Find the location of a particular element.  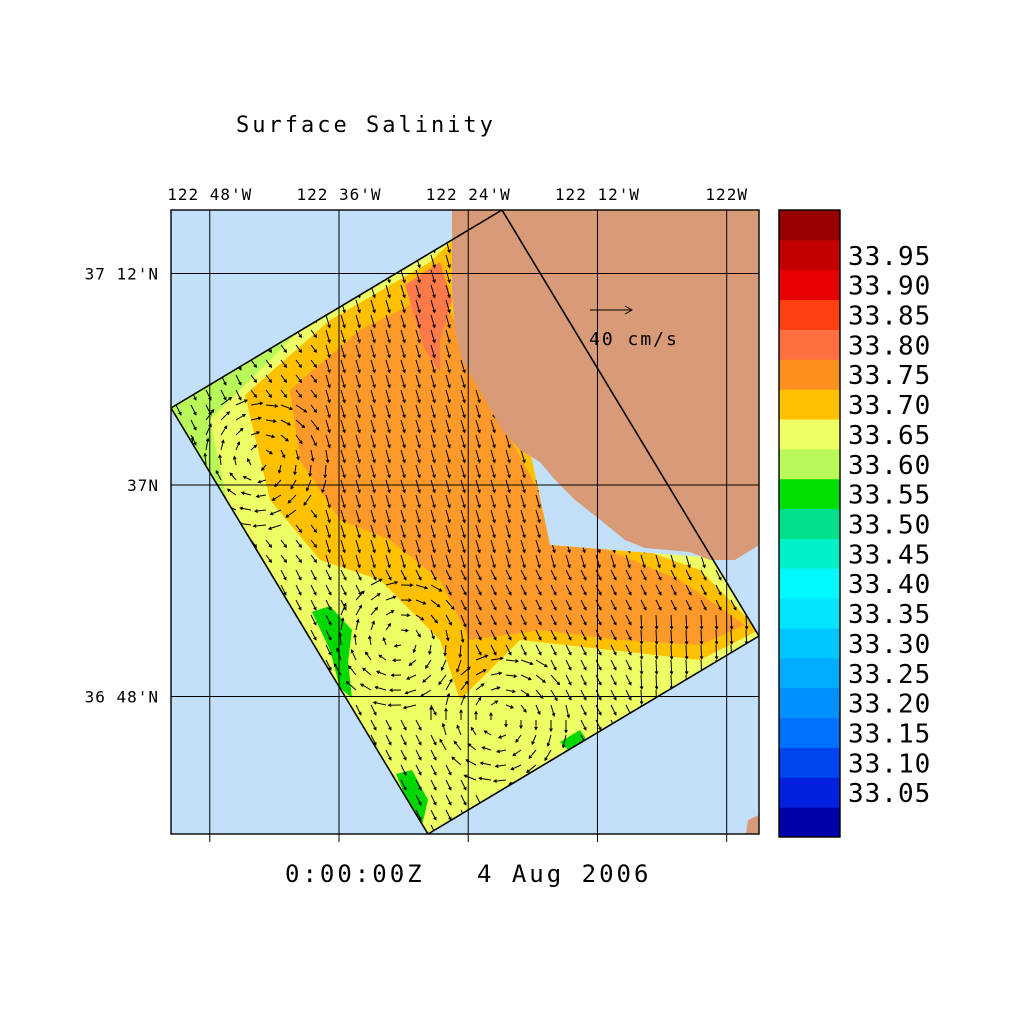

colorbar-label: 33.80 is located at coordinates (889, 346).